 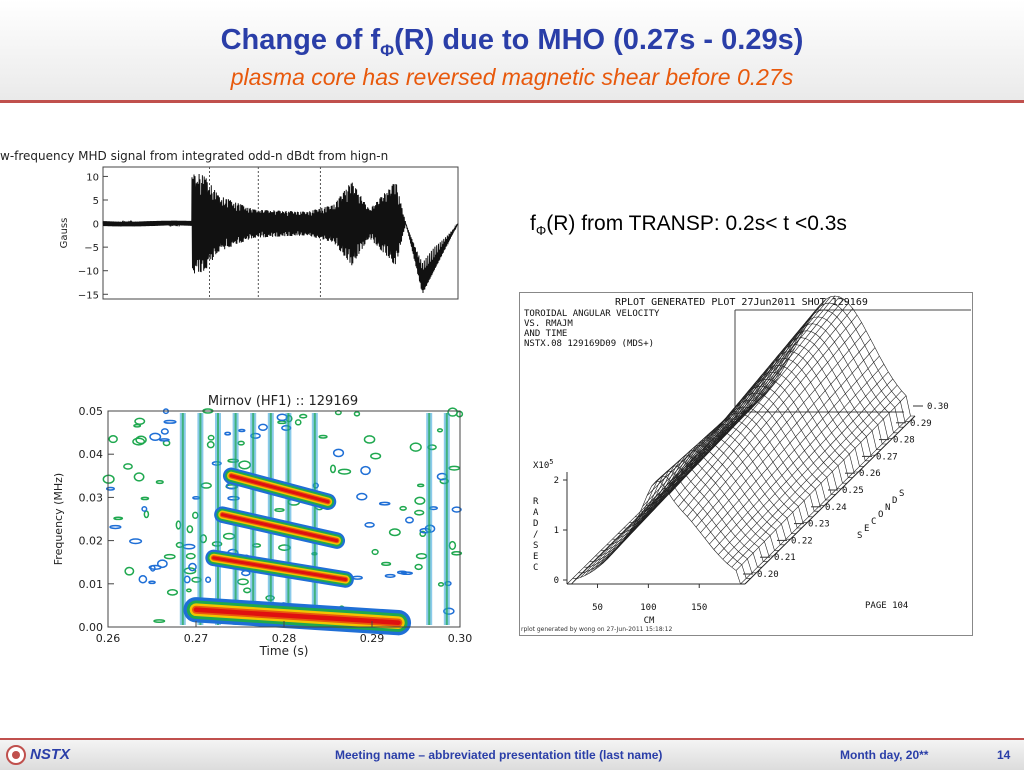 I want to click on y-tick-label: 0.03, so click(x=91, y=497).